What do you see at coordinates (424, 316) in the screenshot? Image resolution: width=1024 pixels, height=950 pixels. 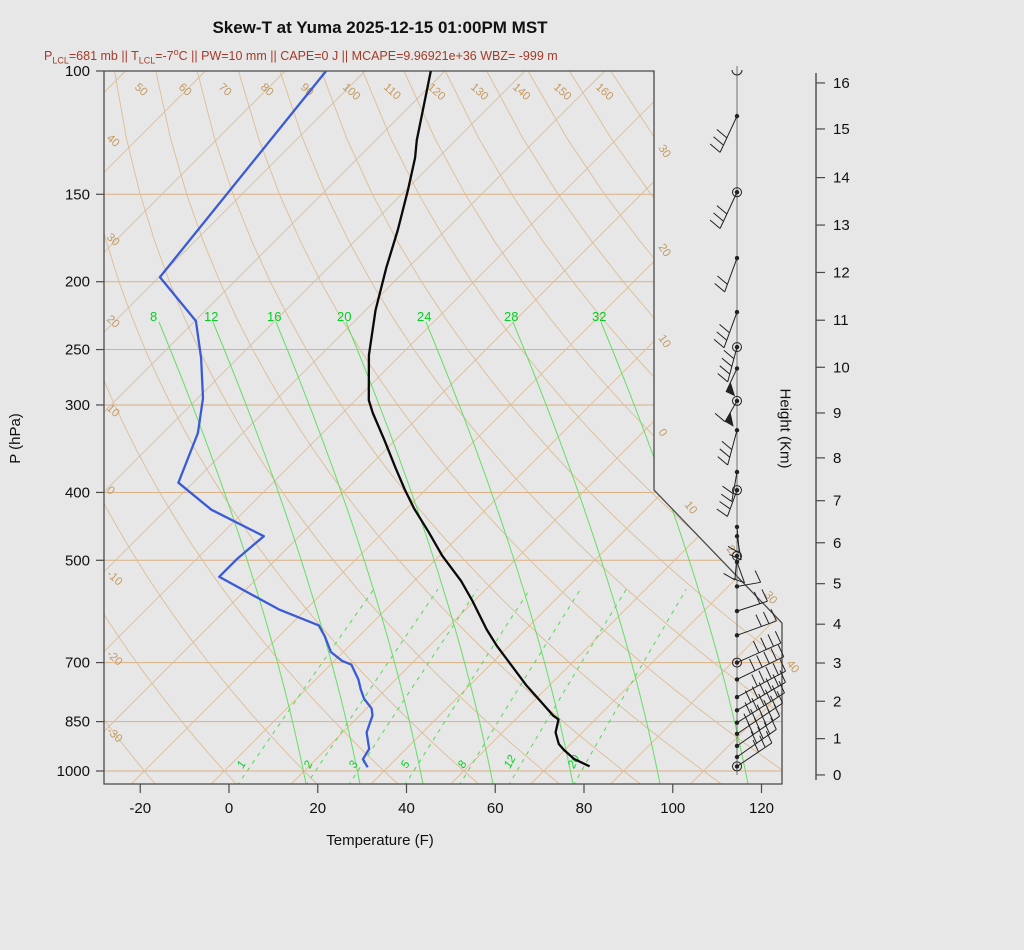 I see `moist-adiabat-label-24: 24` at bounding box center [424, 316].